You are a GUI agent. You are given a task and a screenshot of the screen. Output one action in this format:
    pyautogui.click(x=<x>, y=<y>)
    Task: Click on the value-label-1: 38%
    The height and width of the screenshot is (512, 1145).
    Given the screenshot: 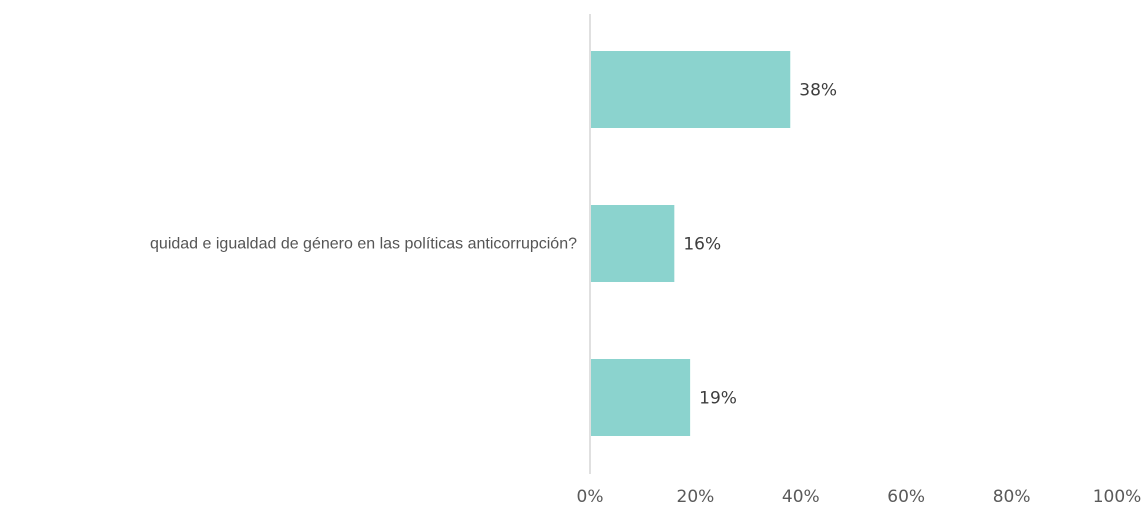 What is the action you would take?
    pyautogui.click(x=818, y=91)
    